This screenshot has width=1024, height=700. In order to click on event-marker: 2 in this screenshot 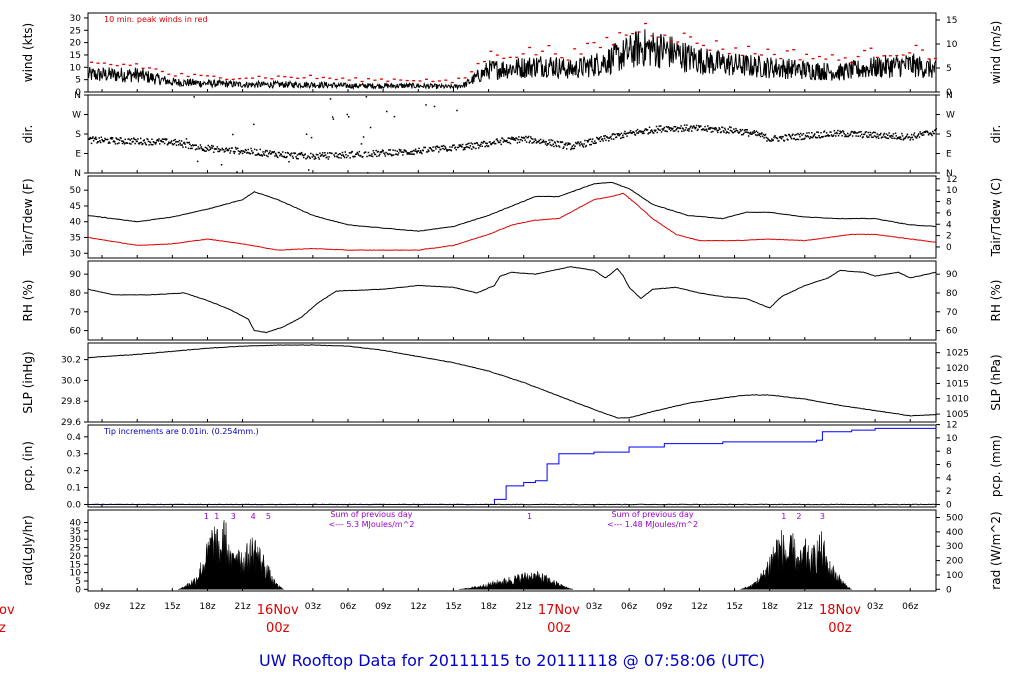, I will do `click(798, 516)`.